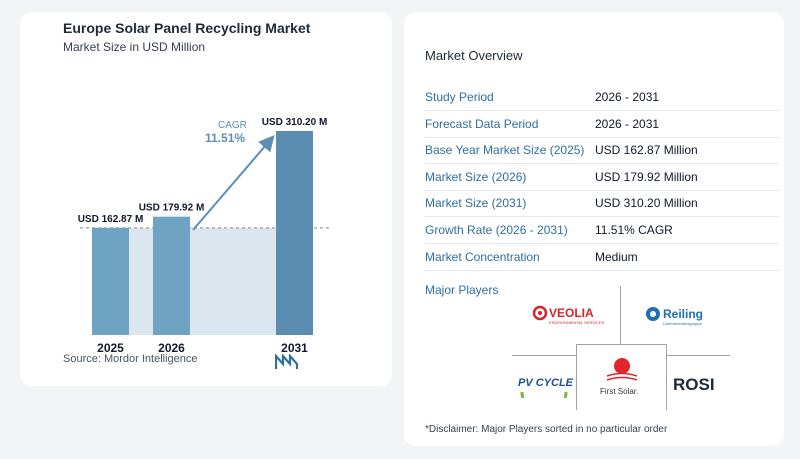  What do you see at coordinates (622, 379) in the screenshot?
I see `first-solar-logo: First Solar.` at bounding box center [622, 379].